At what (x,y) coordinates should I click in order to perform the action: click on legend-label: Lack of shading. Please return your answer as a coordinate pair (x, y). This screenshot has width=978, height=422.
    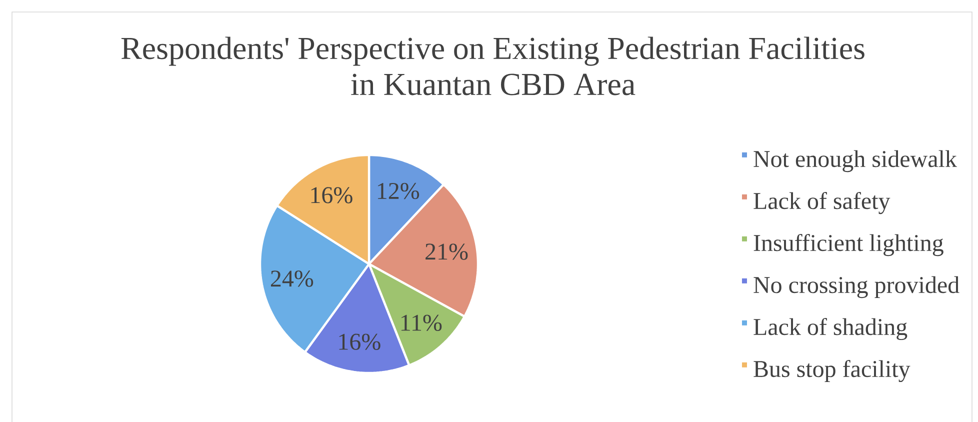
    Looking at the image, I should click on (831, 329).